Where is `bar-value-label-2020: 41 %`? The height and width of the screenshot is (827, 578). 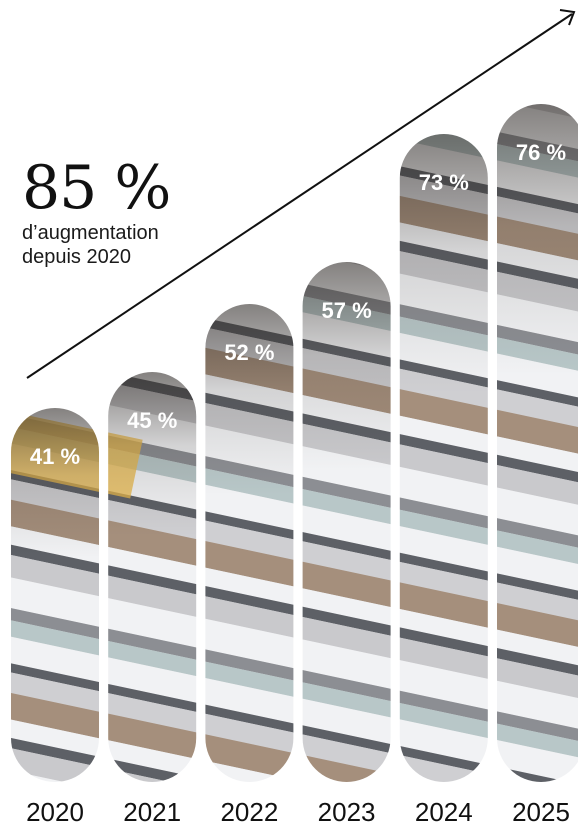
bar-value-label-2020: 41 % is located at coordinates (55, 456).